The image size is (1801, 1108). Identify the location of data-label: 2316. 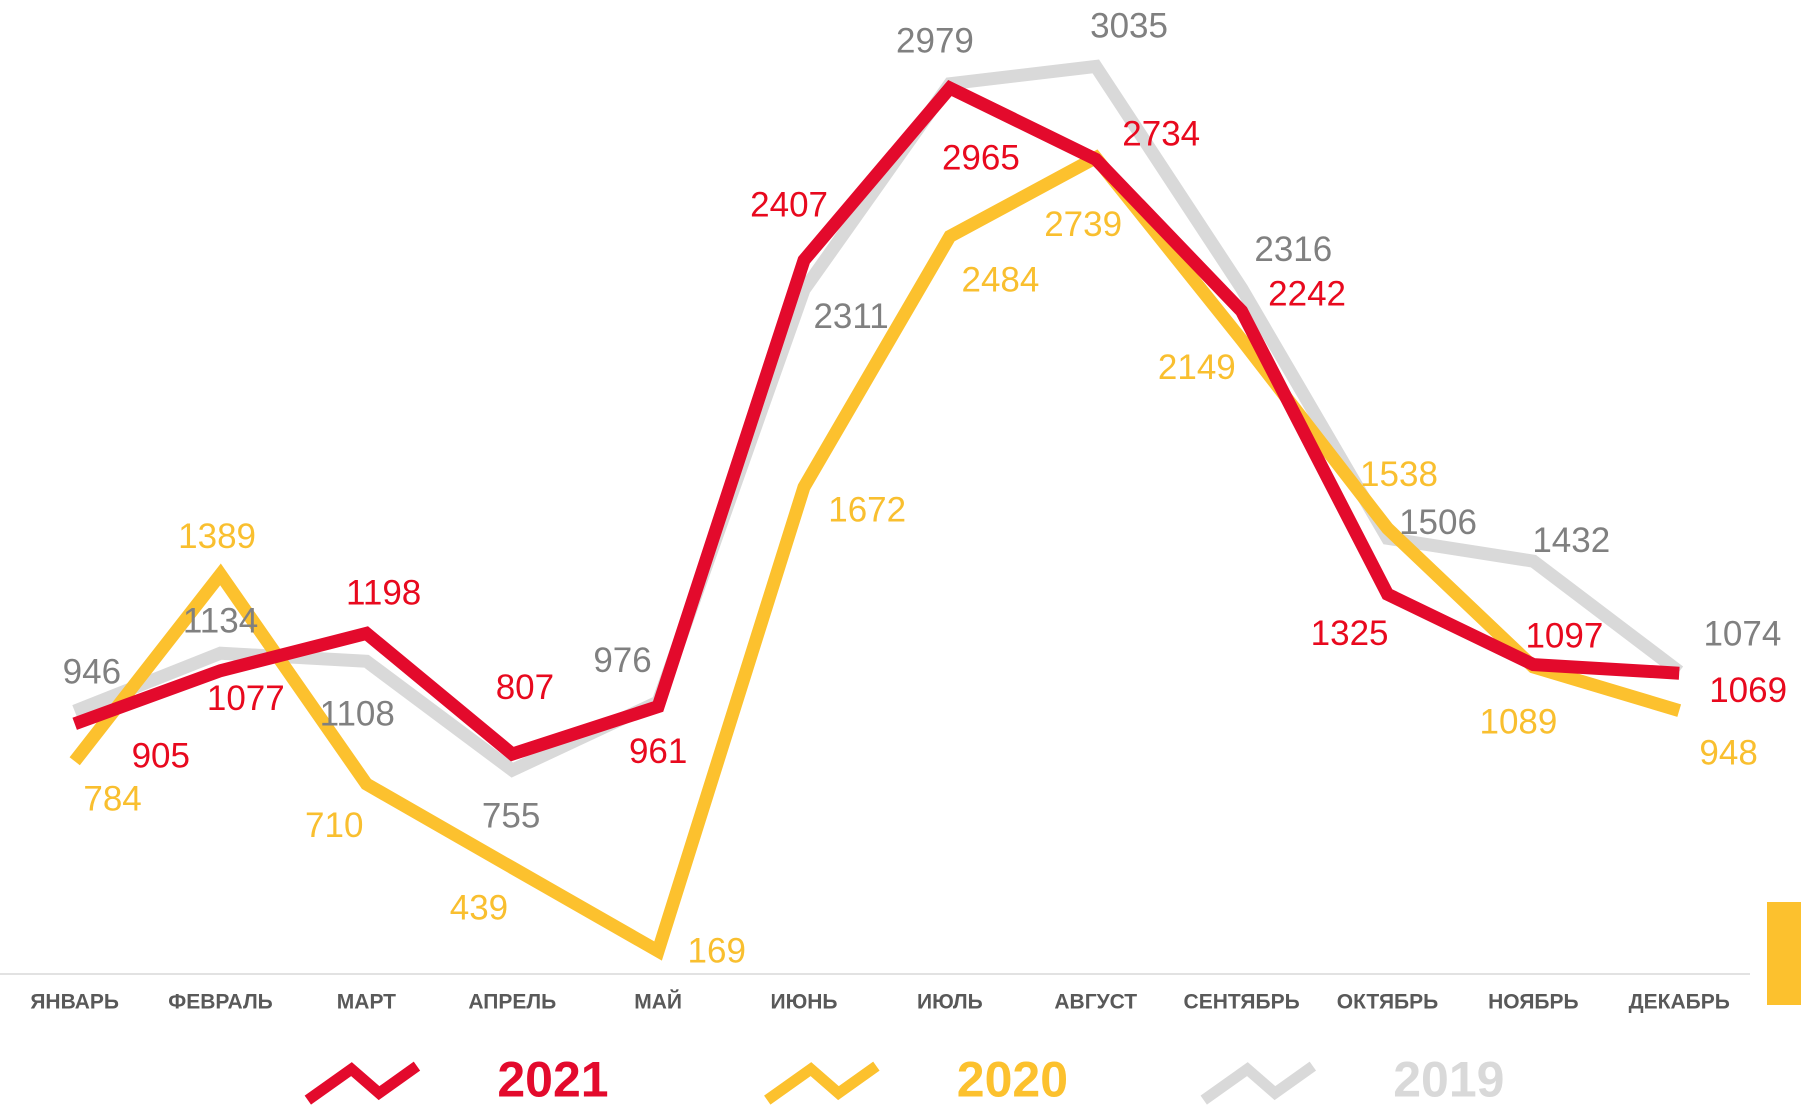
(1293, 249).